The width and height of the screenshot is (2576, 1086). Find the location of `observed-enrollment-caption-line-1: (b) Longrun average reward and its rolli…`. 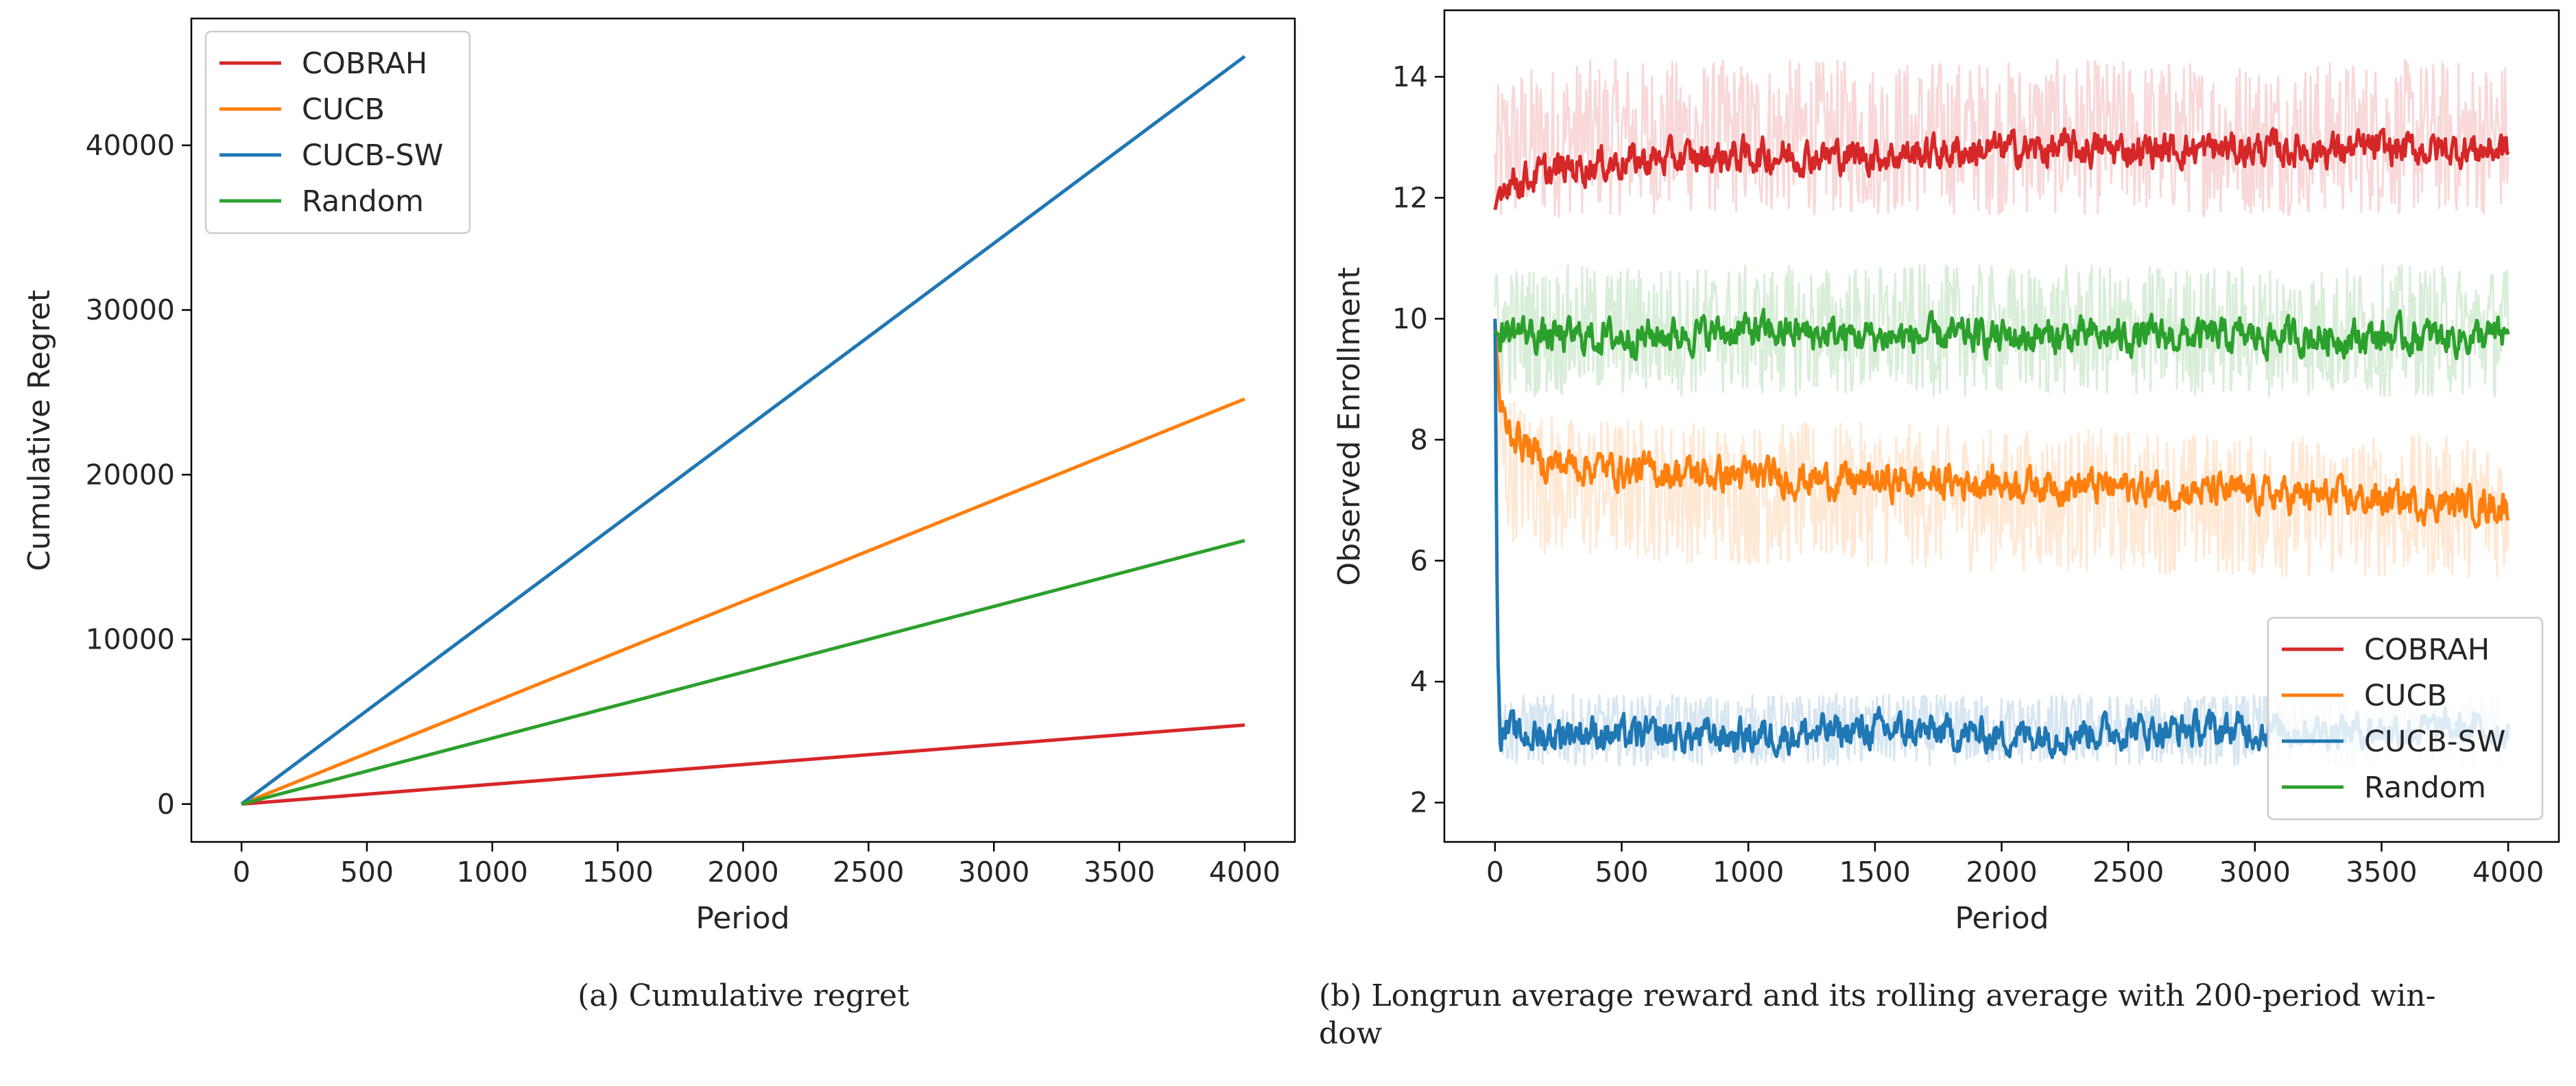

observed-enrollment-caption-line-1: (b) Longrun average reward and its rolli… is located at coordinates (1877, 995).